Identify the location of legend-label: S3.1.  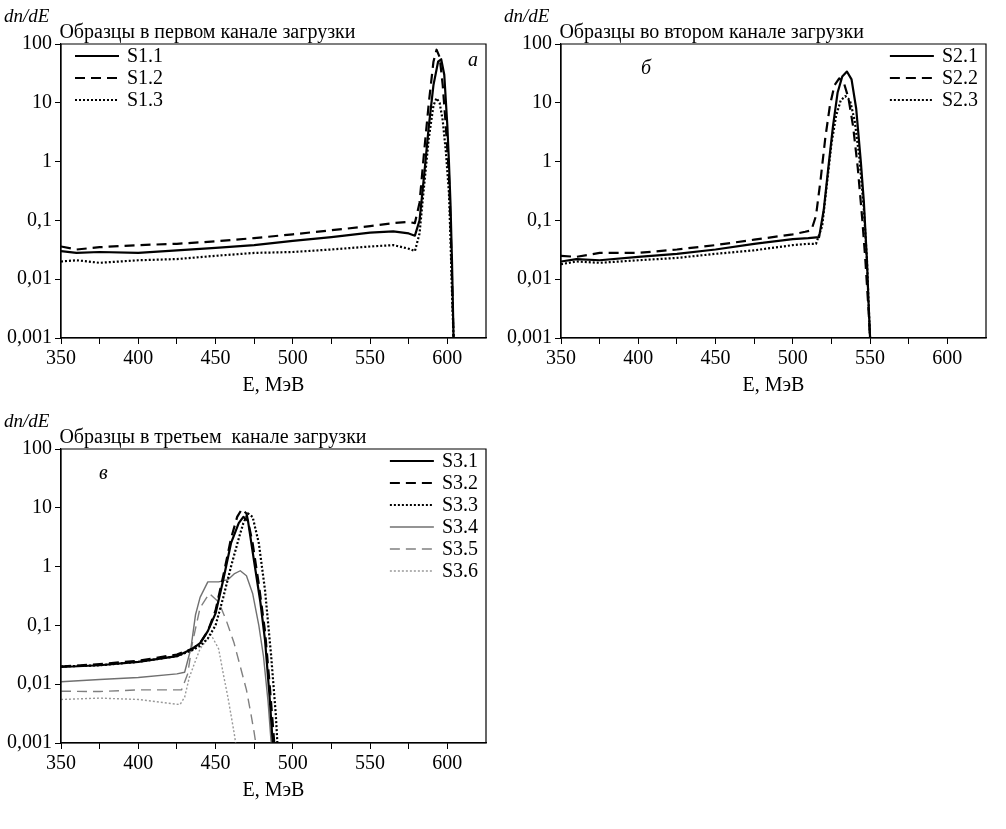
(459, 460).